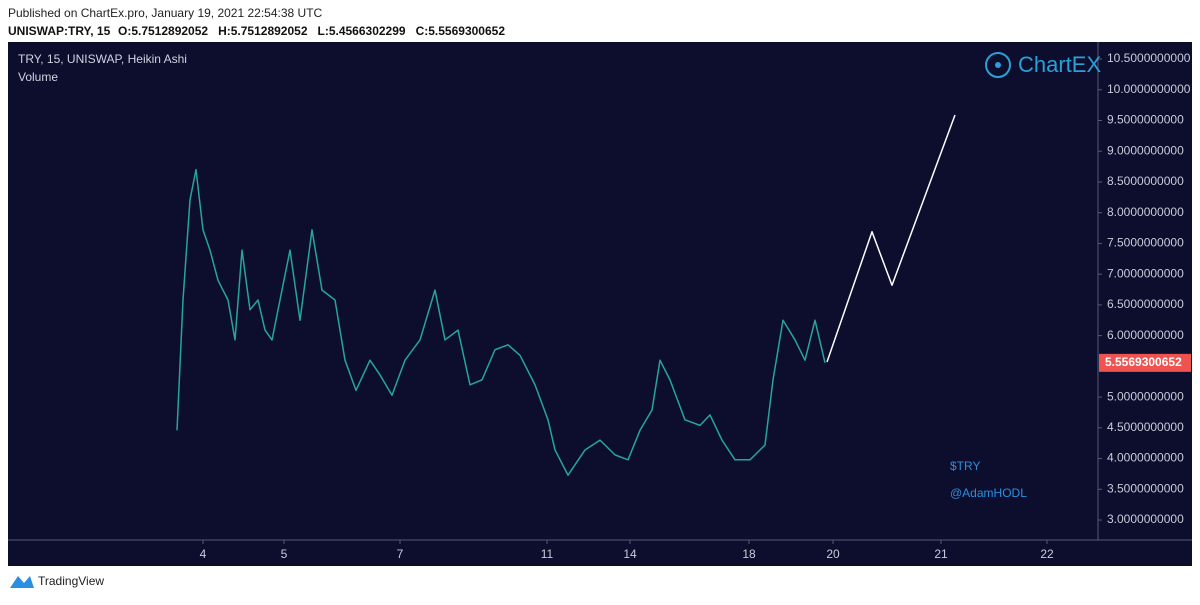  Describe the element at coordinates (1145, 150) in the screenshot. I see `y-tick-label: 9.0000000000` at that location.